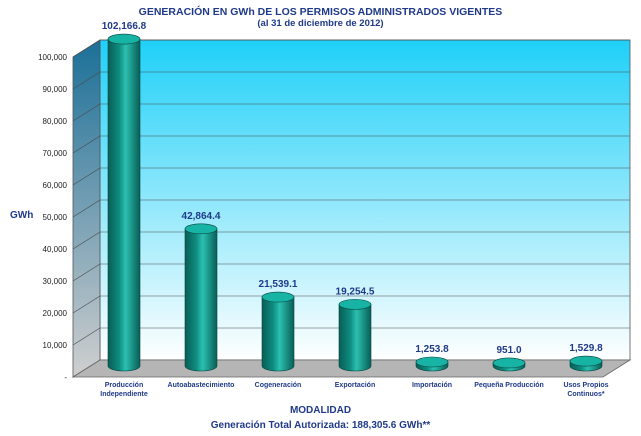 This screenshot has width=641, height=436. What do you see at coordinates (432, 385) in the screenshot?
I see `category-label: Importación` at bounding box center [432, 385].